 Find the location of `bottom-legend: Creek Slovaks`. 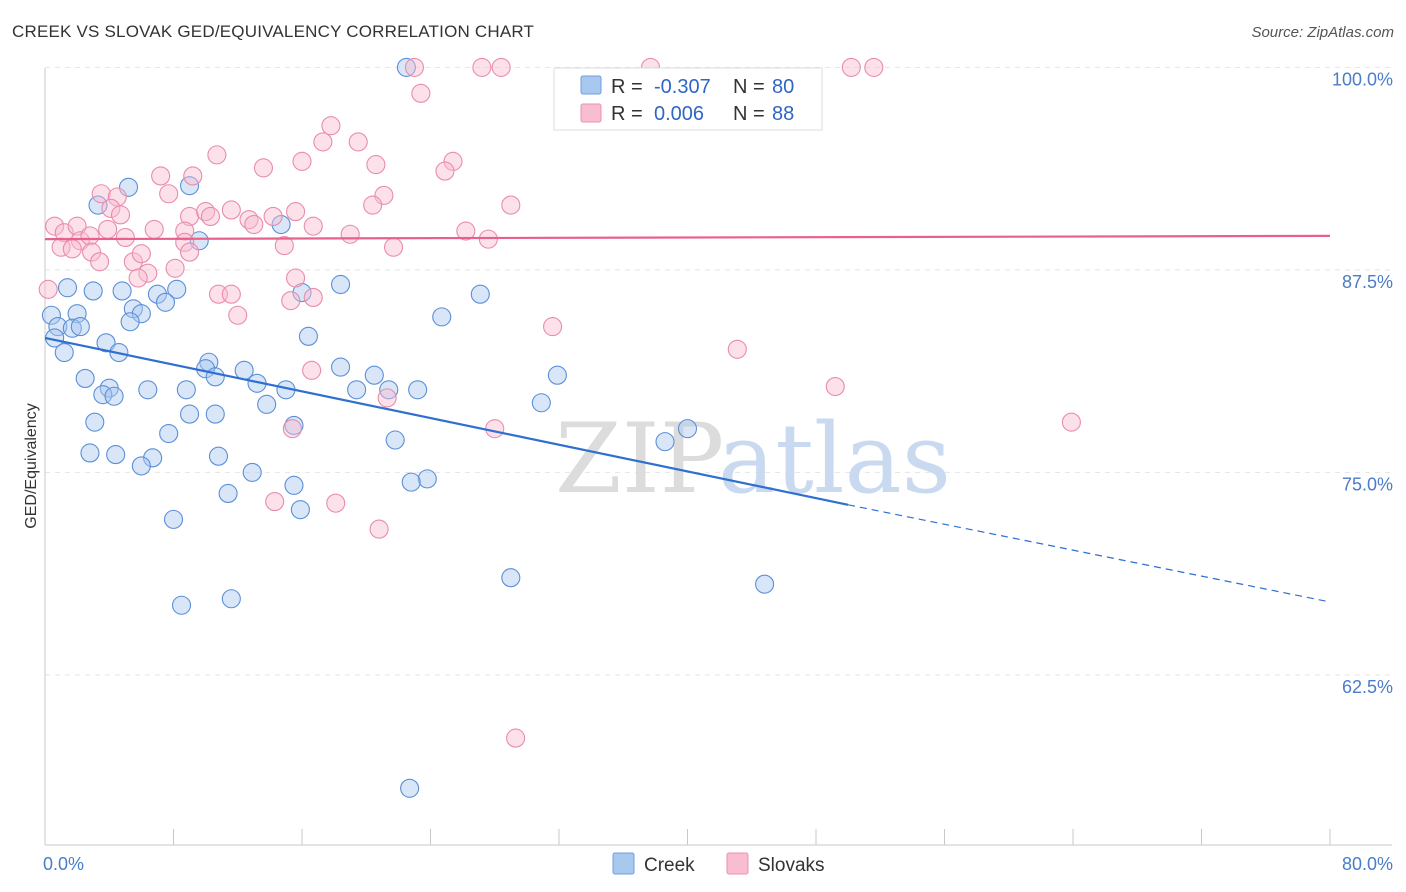

bottom-legend: Creek Slovaks is located at coordinates (718, 864).